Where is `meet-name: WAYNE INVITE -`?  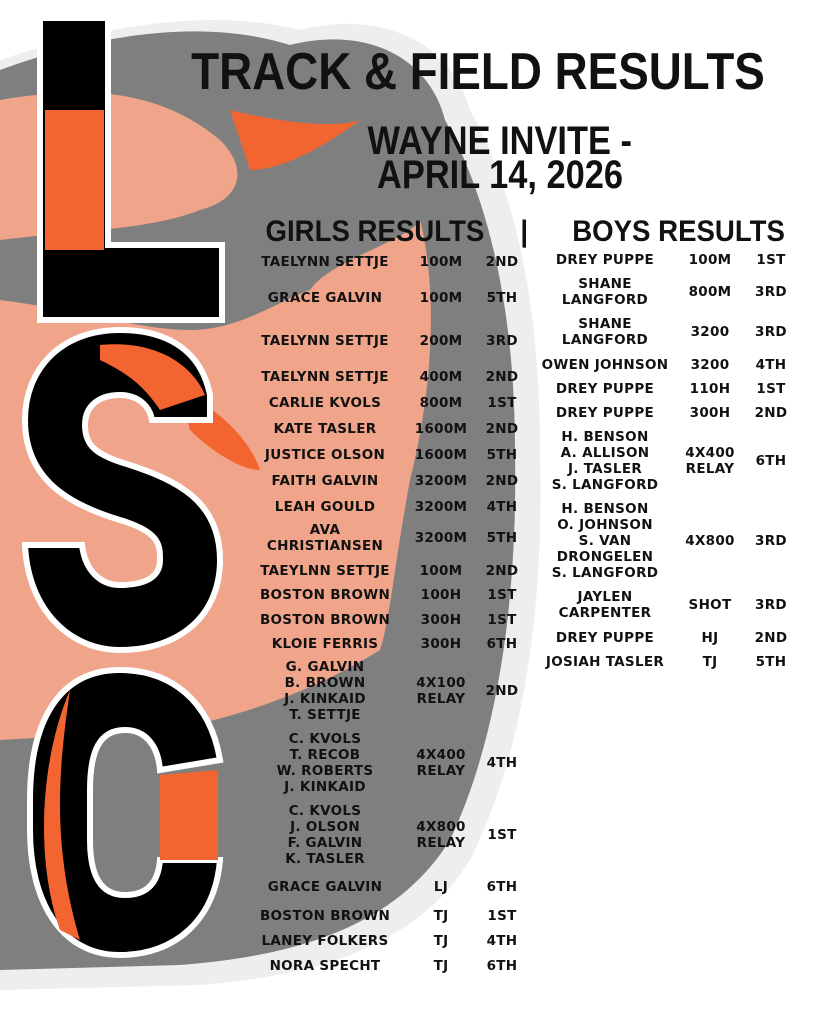
meet-name: WAYNE INVITE - is located at coordinates (500, 141).